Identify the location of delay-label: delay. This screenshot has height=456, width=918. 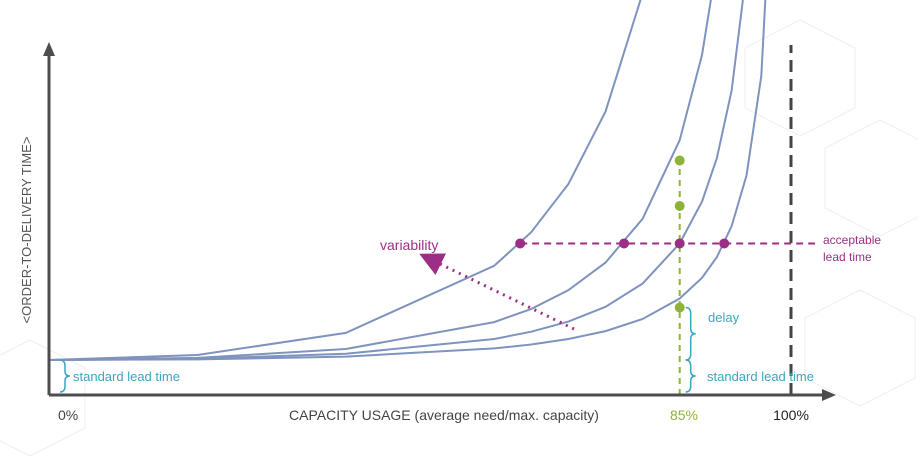
(724, 317).